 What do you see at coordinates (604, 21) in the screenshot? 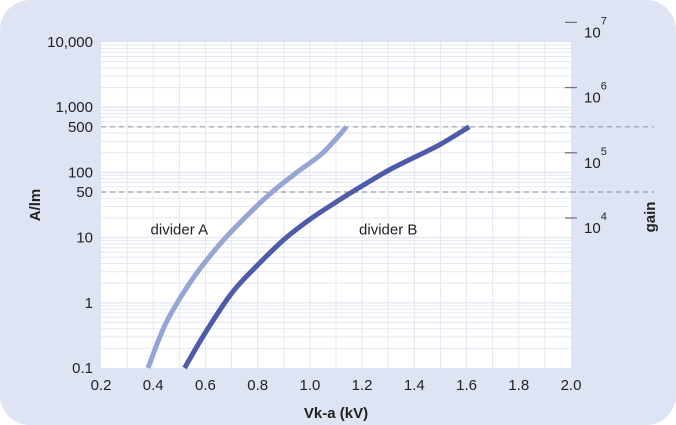
I see `y2-tick-exponent: 7` at bounding box center [604, 21].